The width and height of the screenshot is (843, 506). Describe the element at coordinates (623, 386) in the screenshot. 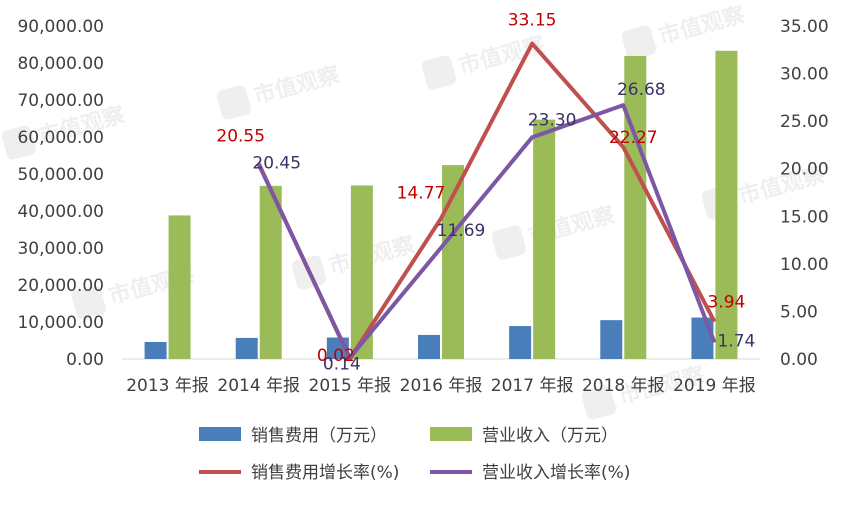

I see `x-tick-label: 2018 年报` at that location.